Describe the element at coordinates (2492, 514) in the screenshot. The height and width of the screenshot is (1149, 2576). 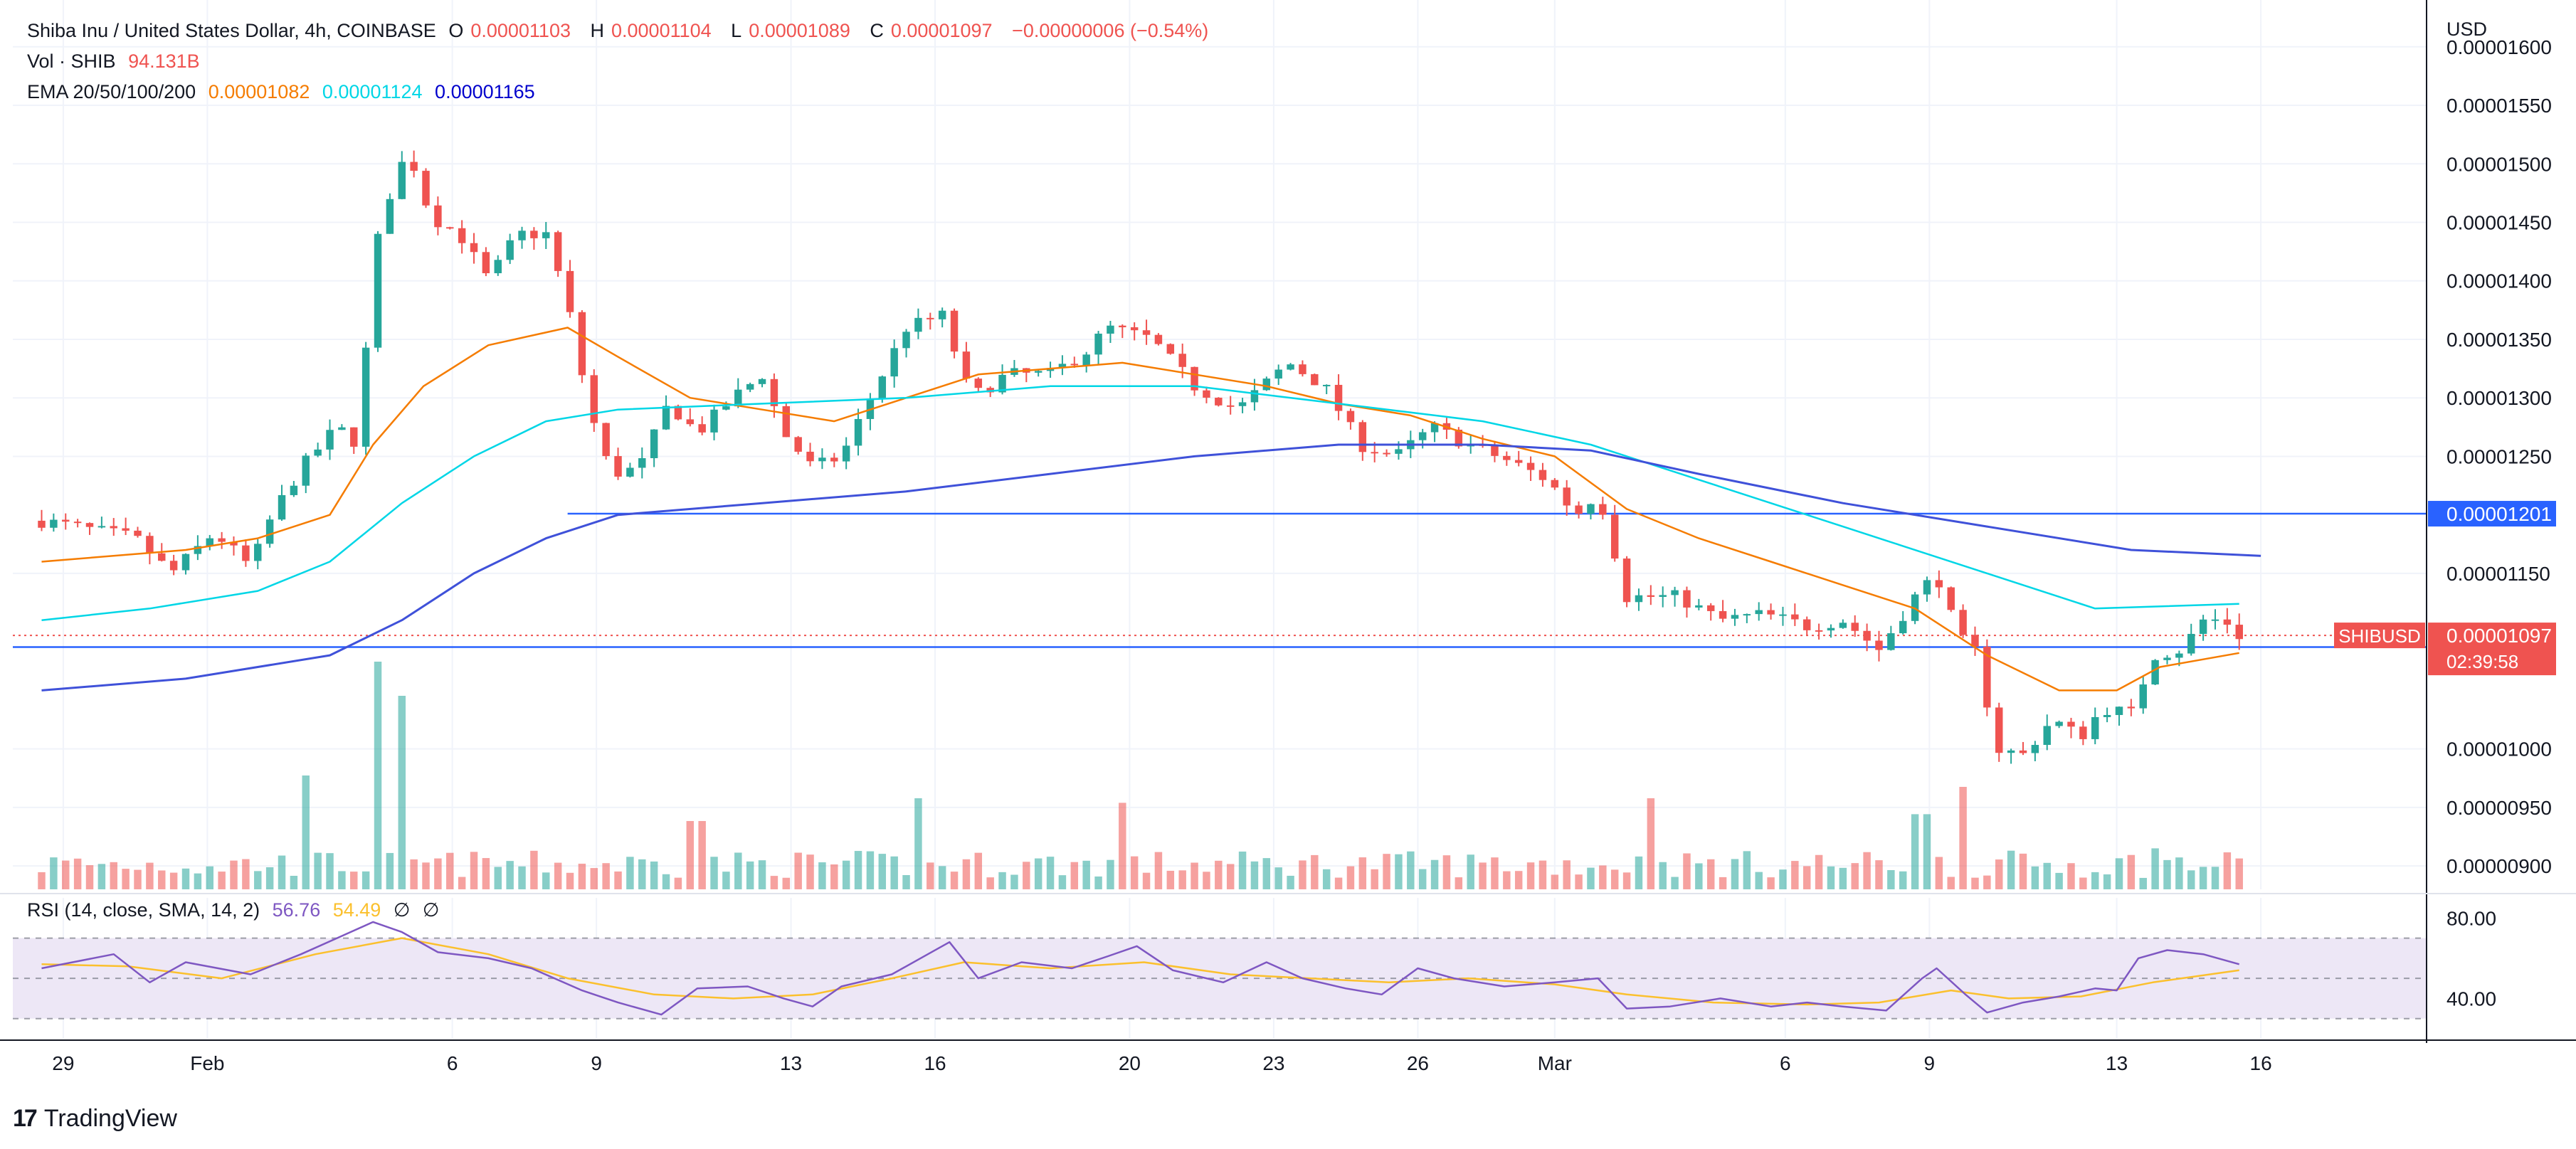
I see `hline-price-tag` at that location.